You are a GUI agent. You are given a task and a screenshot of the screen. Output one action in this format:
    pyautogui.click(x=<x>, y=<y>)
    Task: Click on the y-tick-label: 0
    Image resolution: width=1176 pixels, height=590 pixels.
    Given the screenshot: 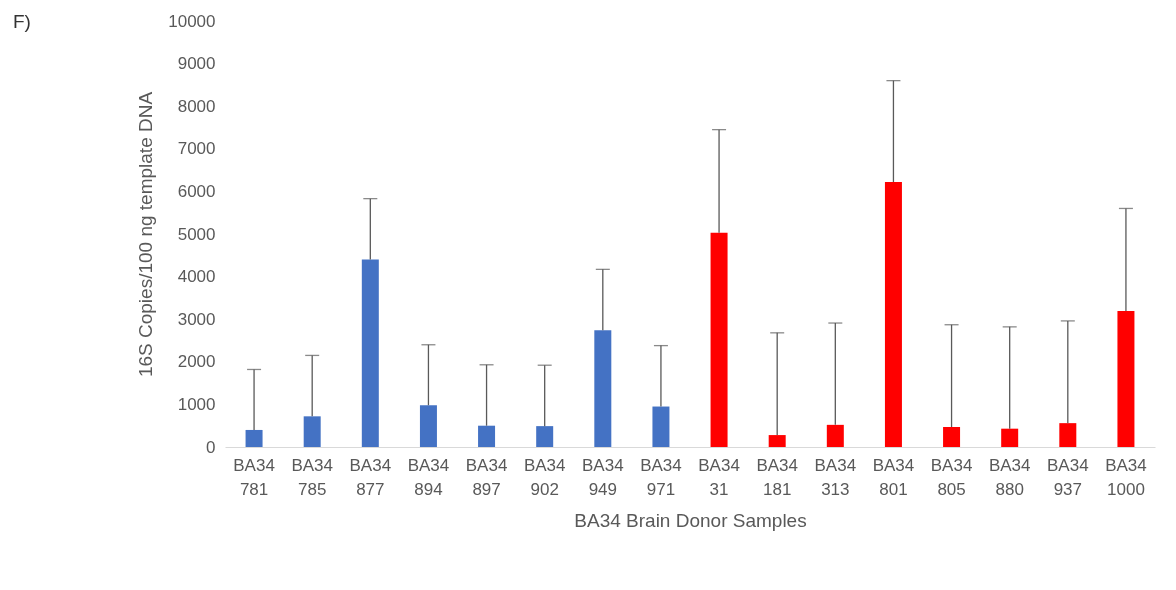 What is the action you would take?
    pyautogui.click(x=211, y=447)
    